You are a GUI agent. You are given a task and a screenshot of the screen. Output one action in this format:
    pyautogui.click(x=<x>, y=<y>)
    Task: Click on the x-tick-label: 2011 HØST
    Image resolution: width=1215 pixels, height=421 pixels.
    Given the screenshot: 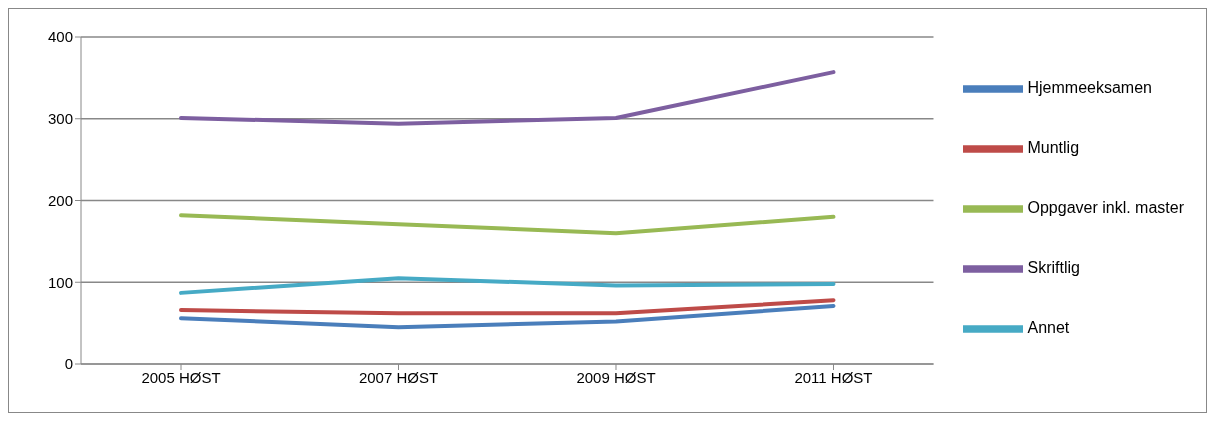 What is the action you would take?
    pyautogui.click(x=833, y=377)
    